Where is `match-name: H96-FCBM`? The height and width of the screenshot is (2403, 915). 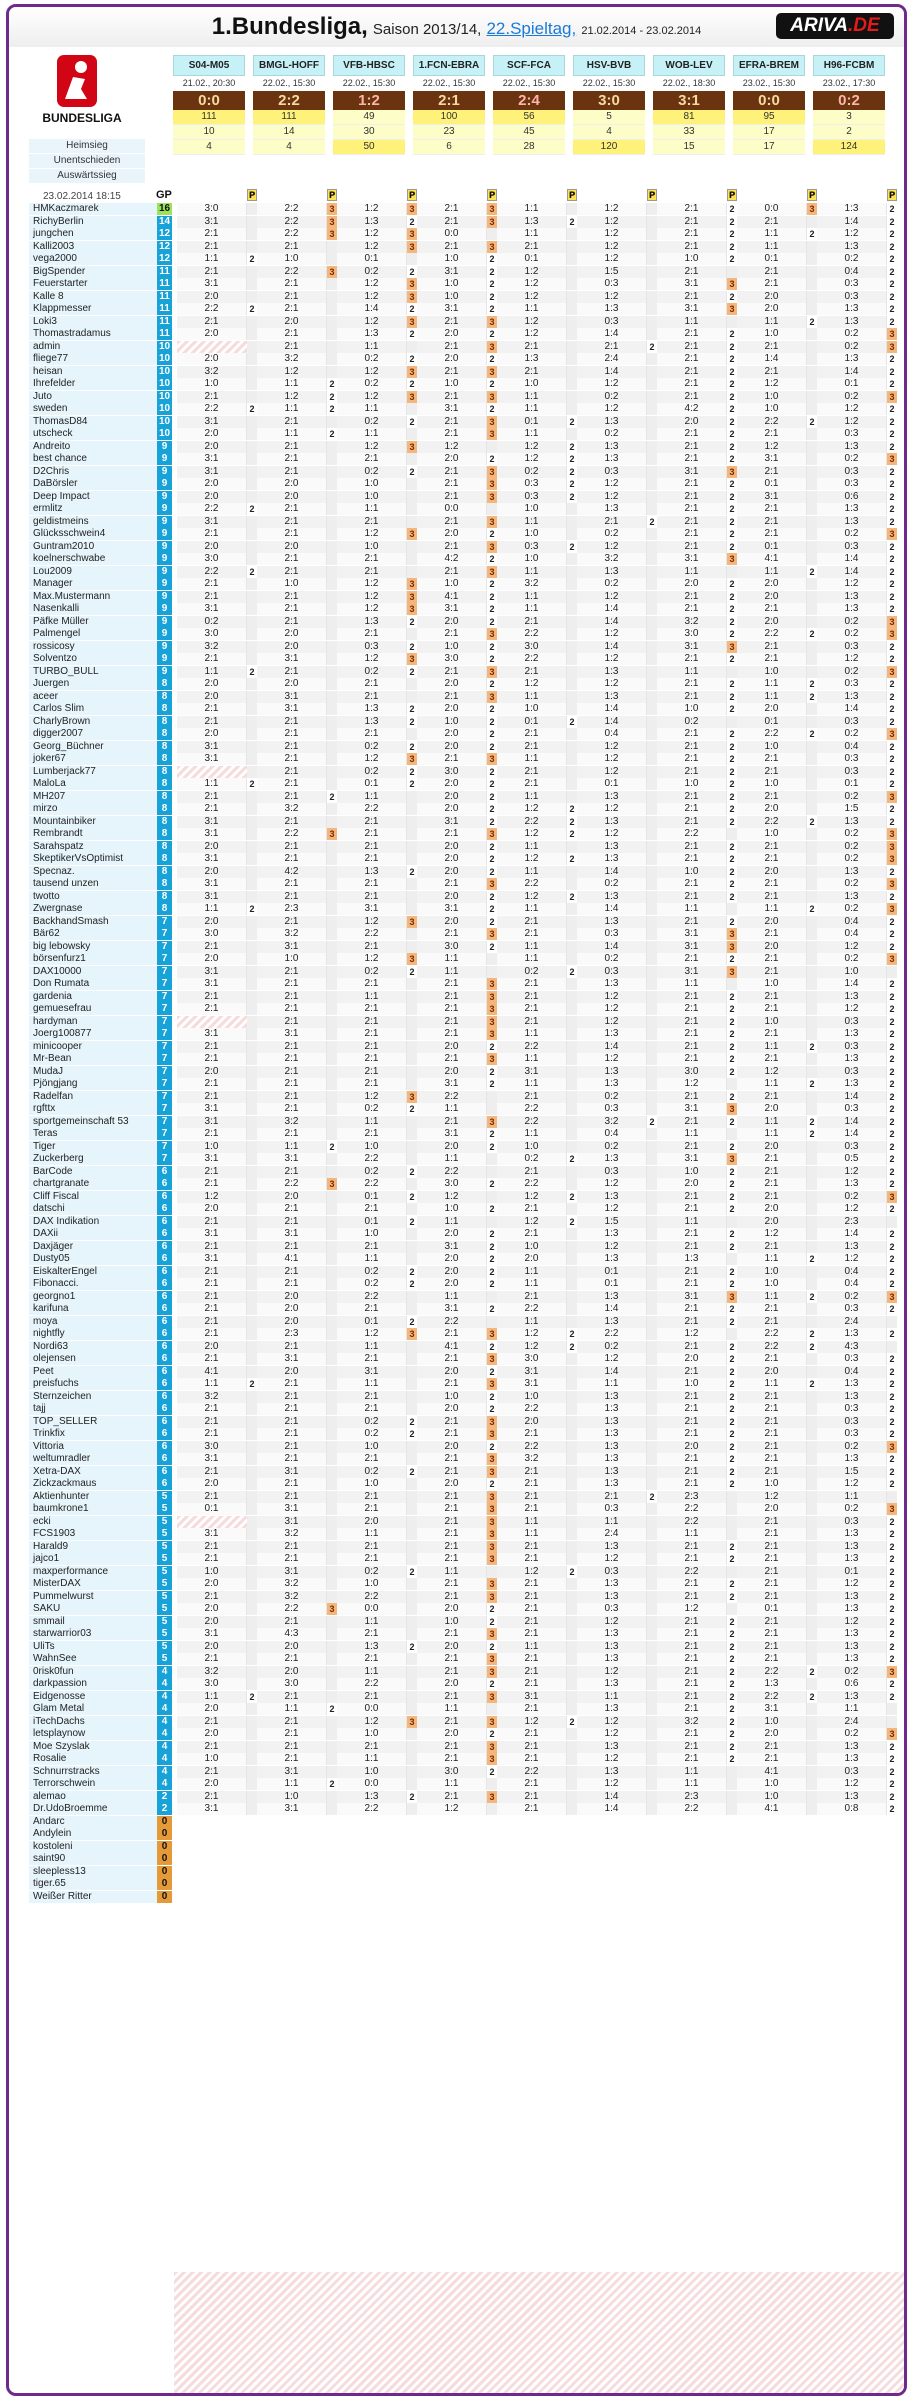 match-name: H96-FCBM is located at coordinates (849, 65).